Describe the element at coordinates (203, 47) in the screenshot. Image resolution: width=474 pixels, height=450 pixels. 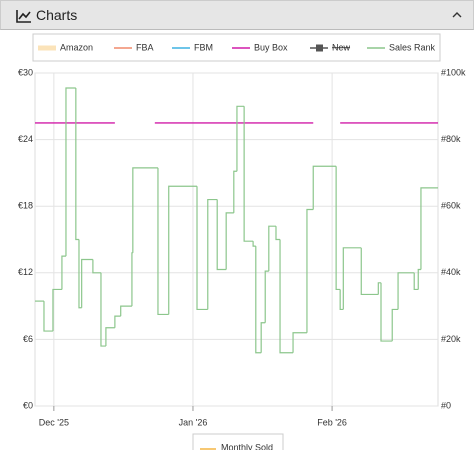
I see `legend-label: FBM` at that location.